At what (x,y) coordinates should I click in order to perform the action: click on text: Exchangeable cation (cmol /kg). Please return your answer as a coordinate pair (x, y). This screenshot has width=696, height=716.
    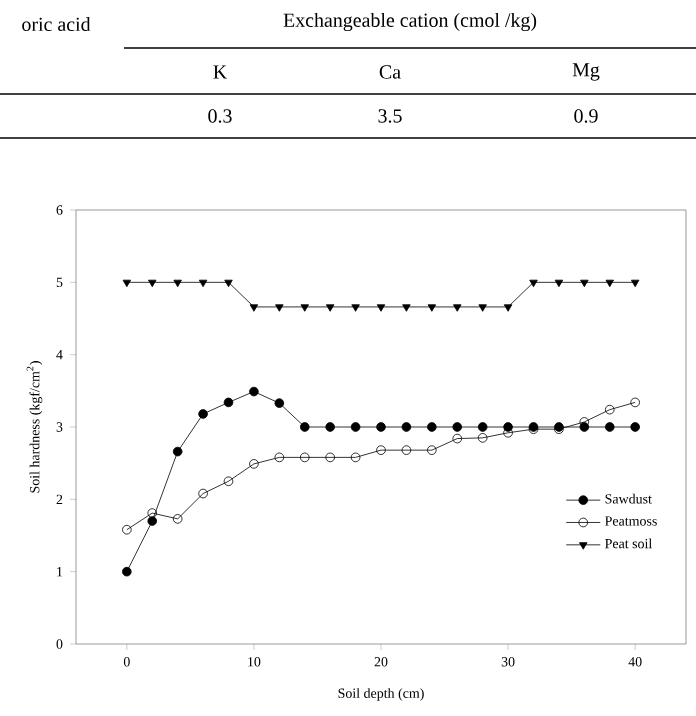
    Looking at the image, I should click on (410, 22).